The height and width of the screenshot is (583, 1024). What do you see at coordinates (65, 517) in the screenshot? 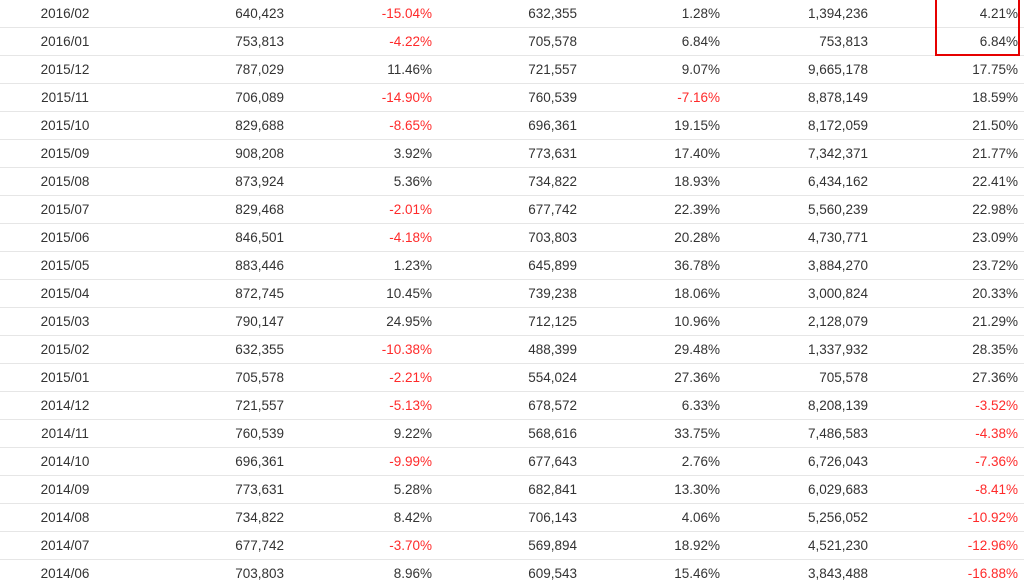
I see `cell-period: 2014/08` at bounding box center [65, 517].